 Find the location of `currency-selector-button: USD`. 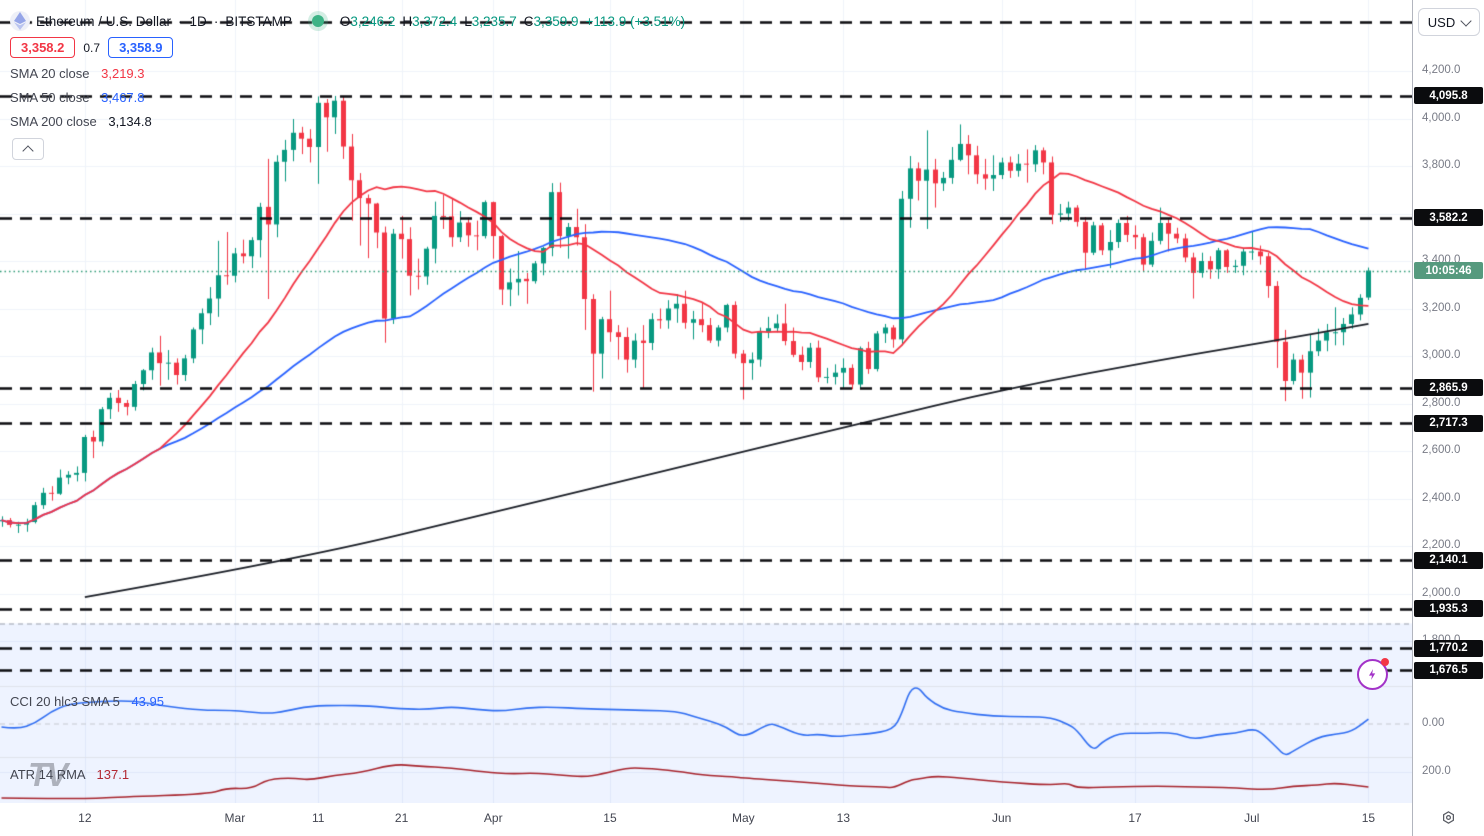

currency-selector-button: USD is located at coordinates (1449, 22).